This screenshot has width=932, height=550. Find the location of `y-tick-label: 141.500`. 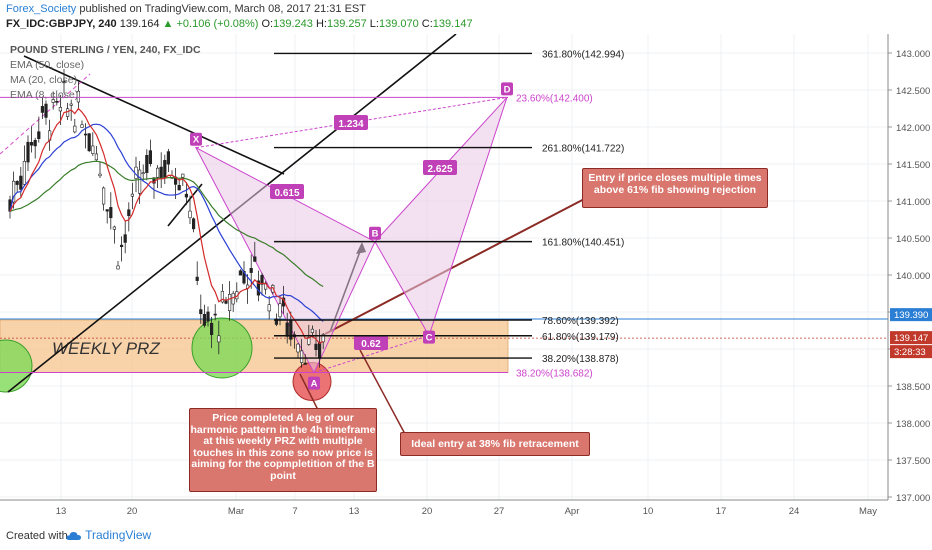

y-tick-label: 141.500 is located at coordinates (913, 165).